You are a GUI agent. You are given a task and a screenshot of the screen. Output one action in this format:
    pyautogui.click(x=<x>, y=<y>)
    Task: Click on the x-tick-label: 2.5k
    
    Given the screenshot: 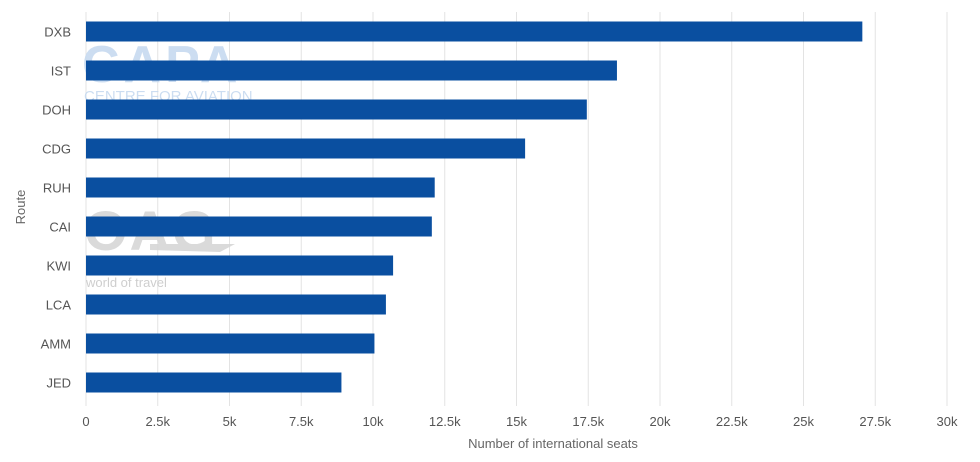 What is the action you would take?
    pyautogui.click(x=157, y=421)
    